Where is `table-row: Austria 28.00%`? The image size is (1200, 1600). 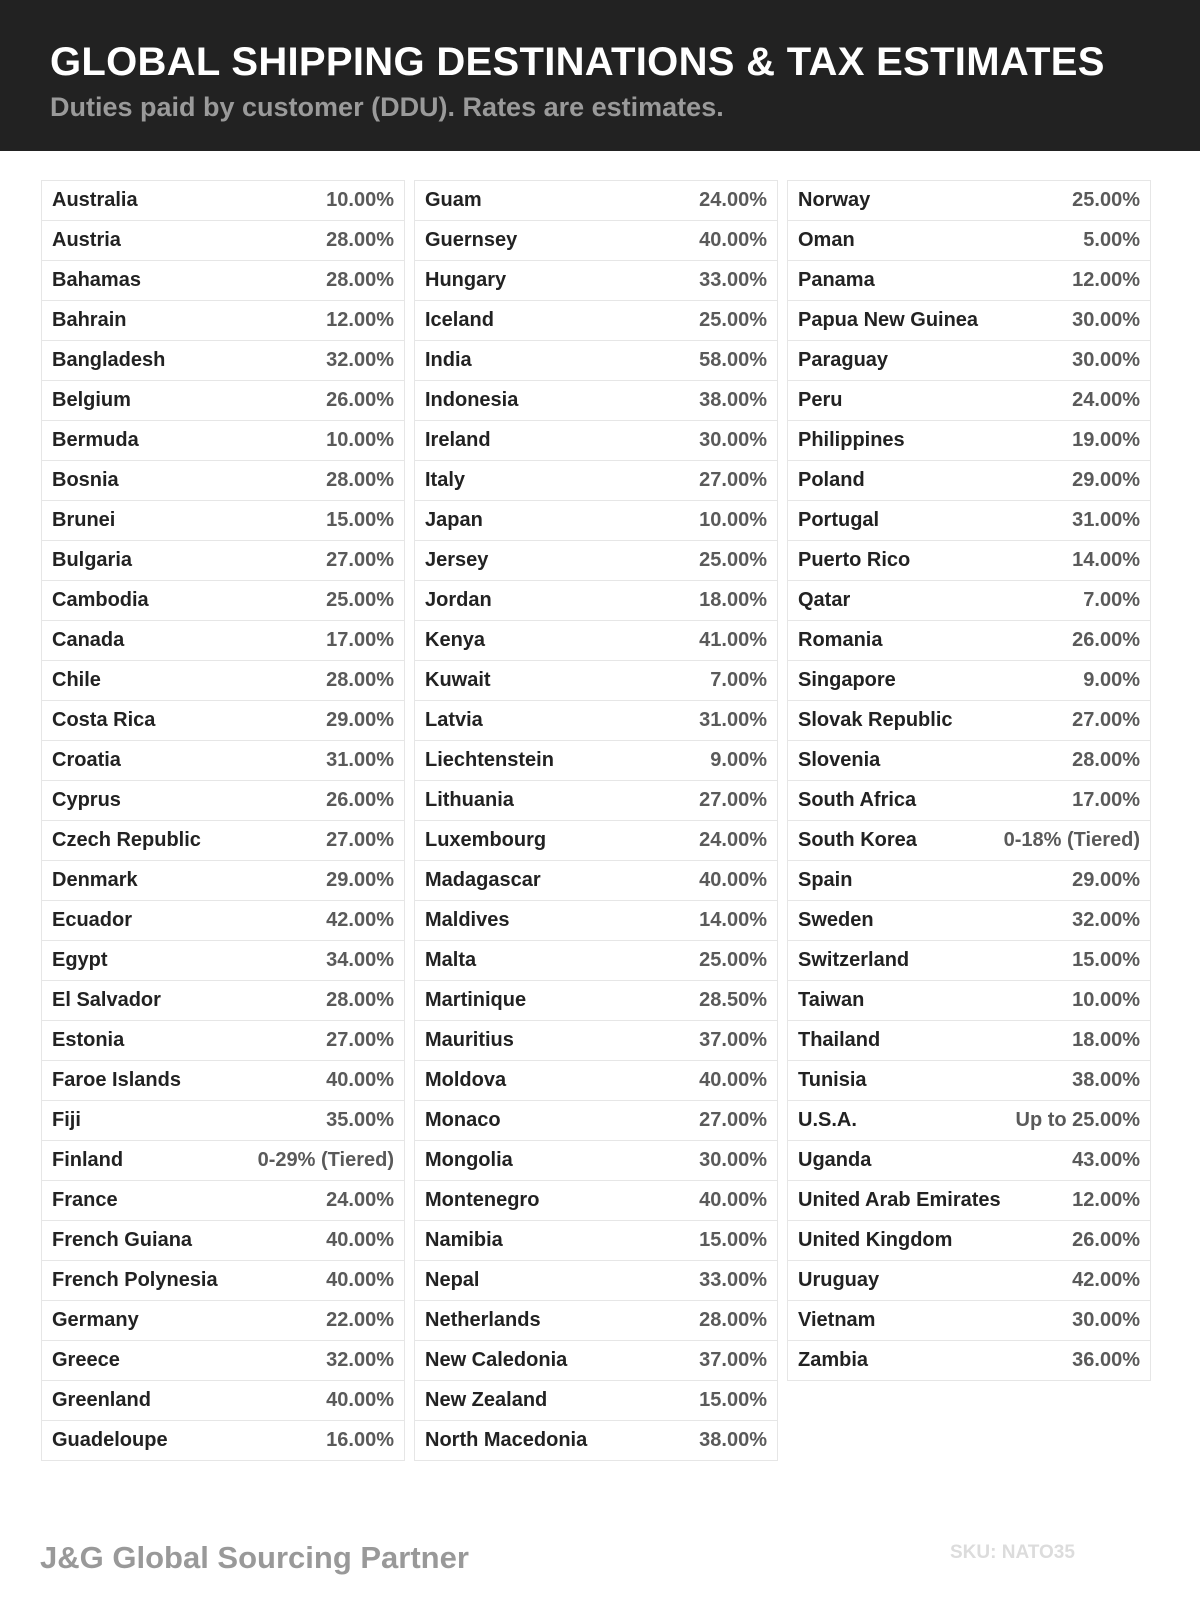 table-row: Austria 28.00% is located at coordinates (223, 241).